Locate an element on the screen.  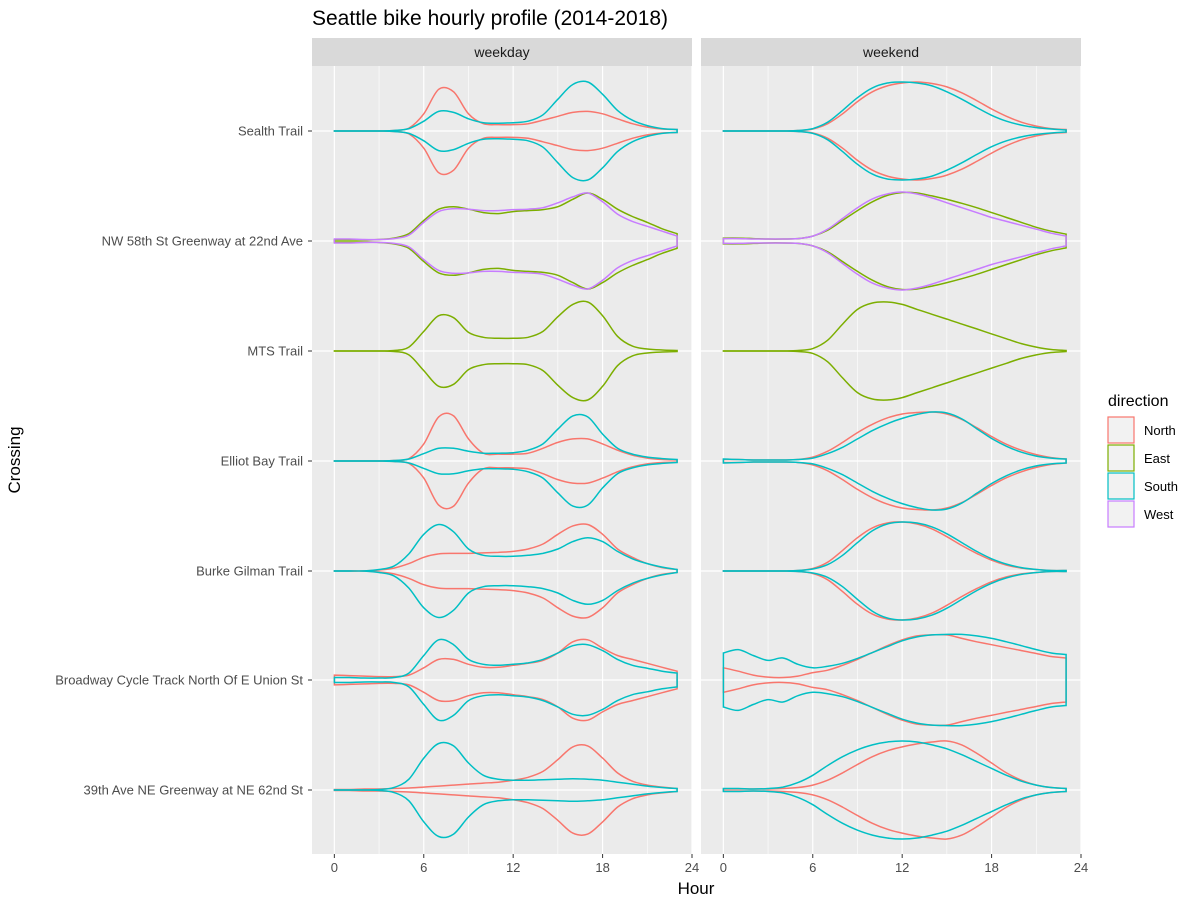
legend-label-east: East is located at coordinates (1157, 458).